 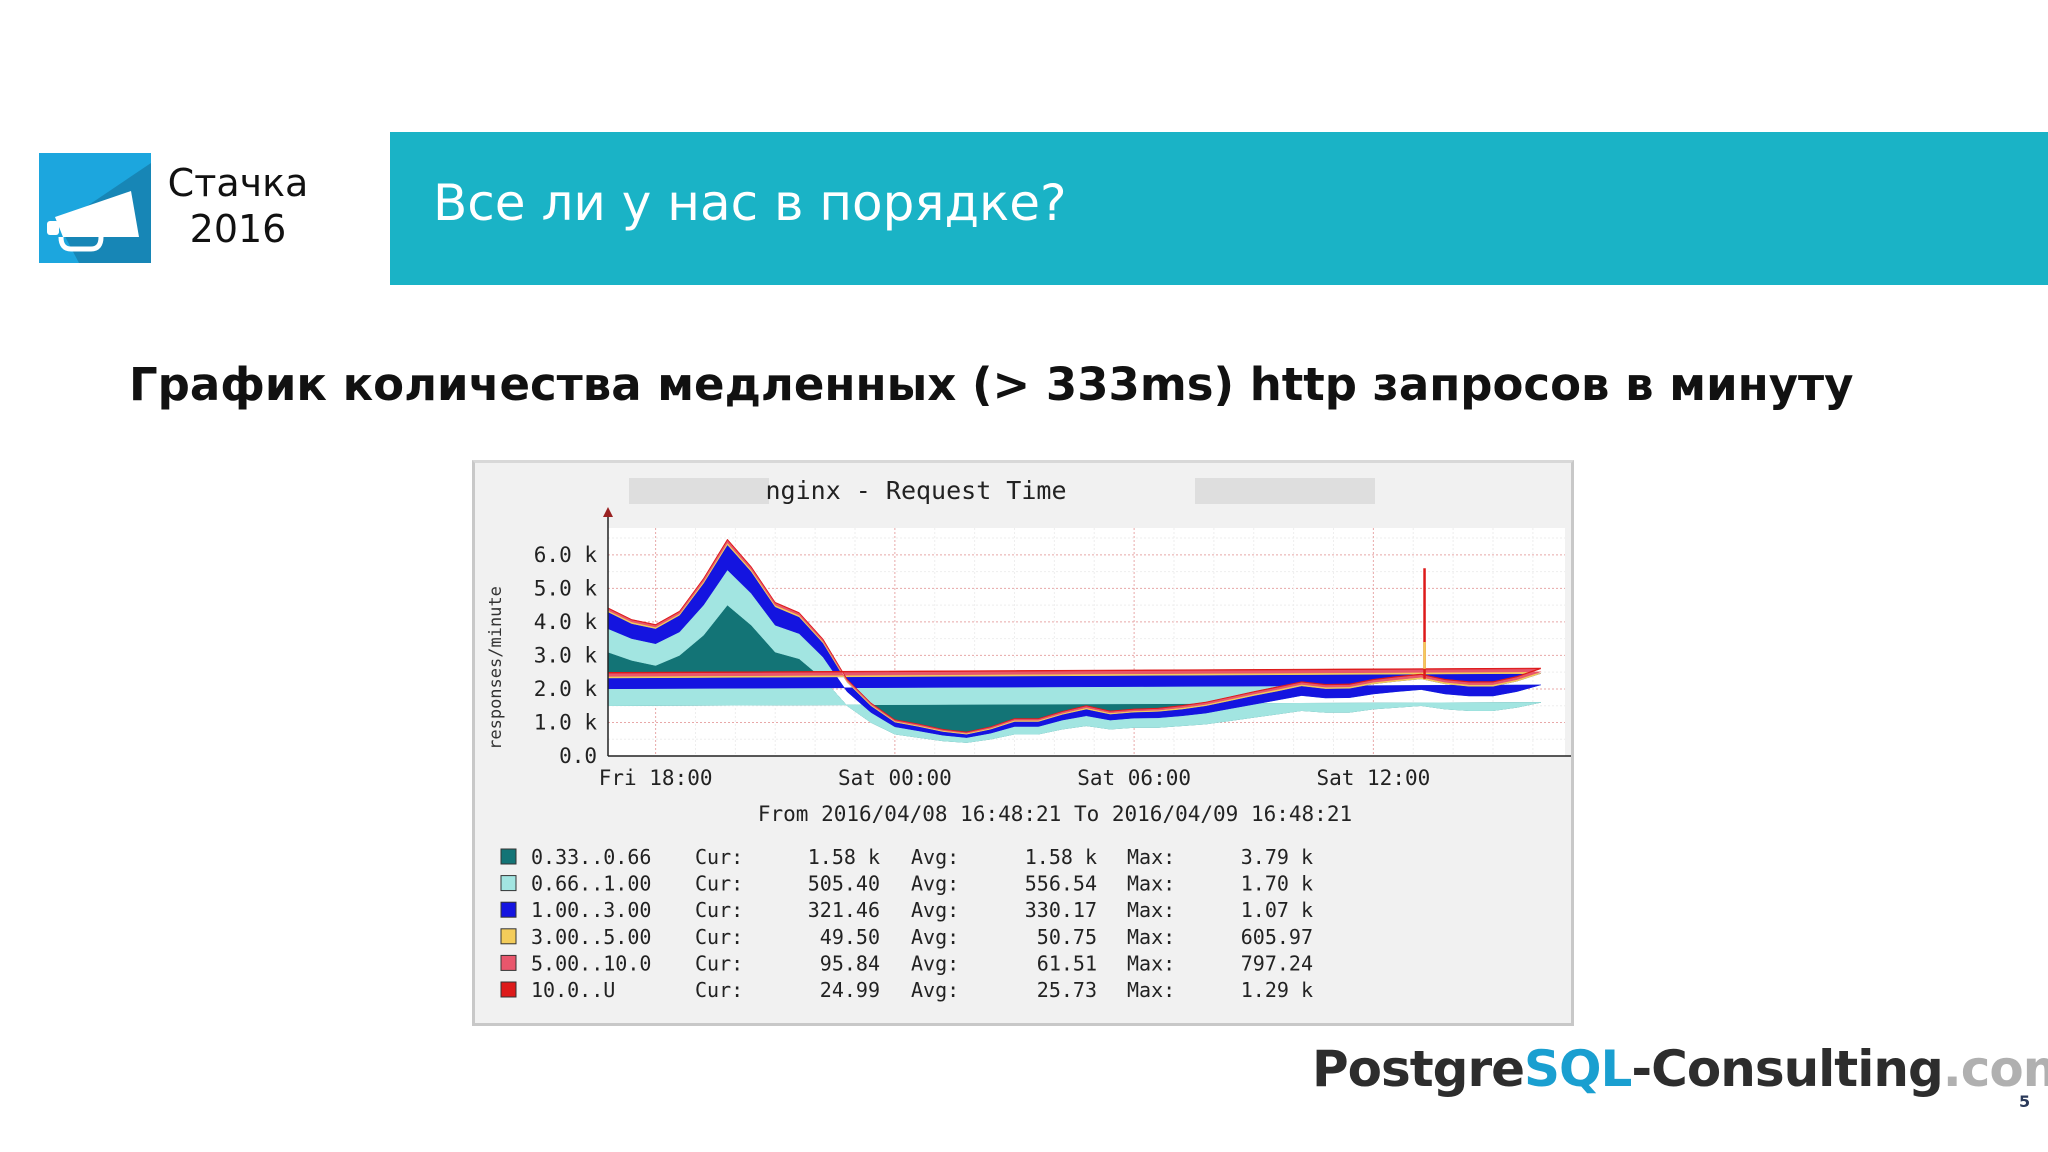 I want to click on x-tick-label: Sat 12:00, so click(x=1373, y=778).